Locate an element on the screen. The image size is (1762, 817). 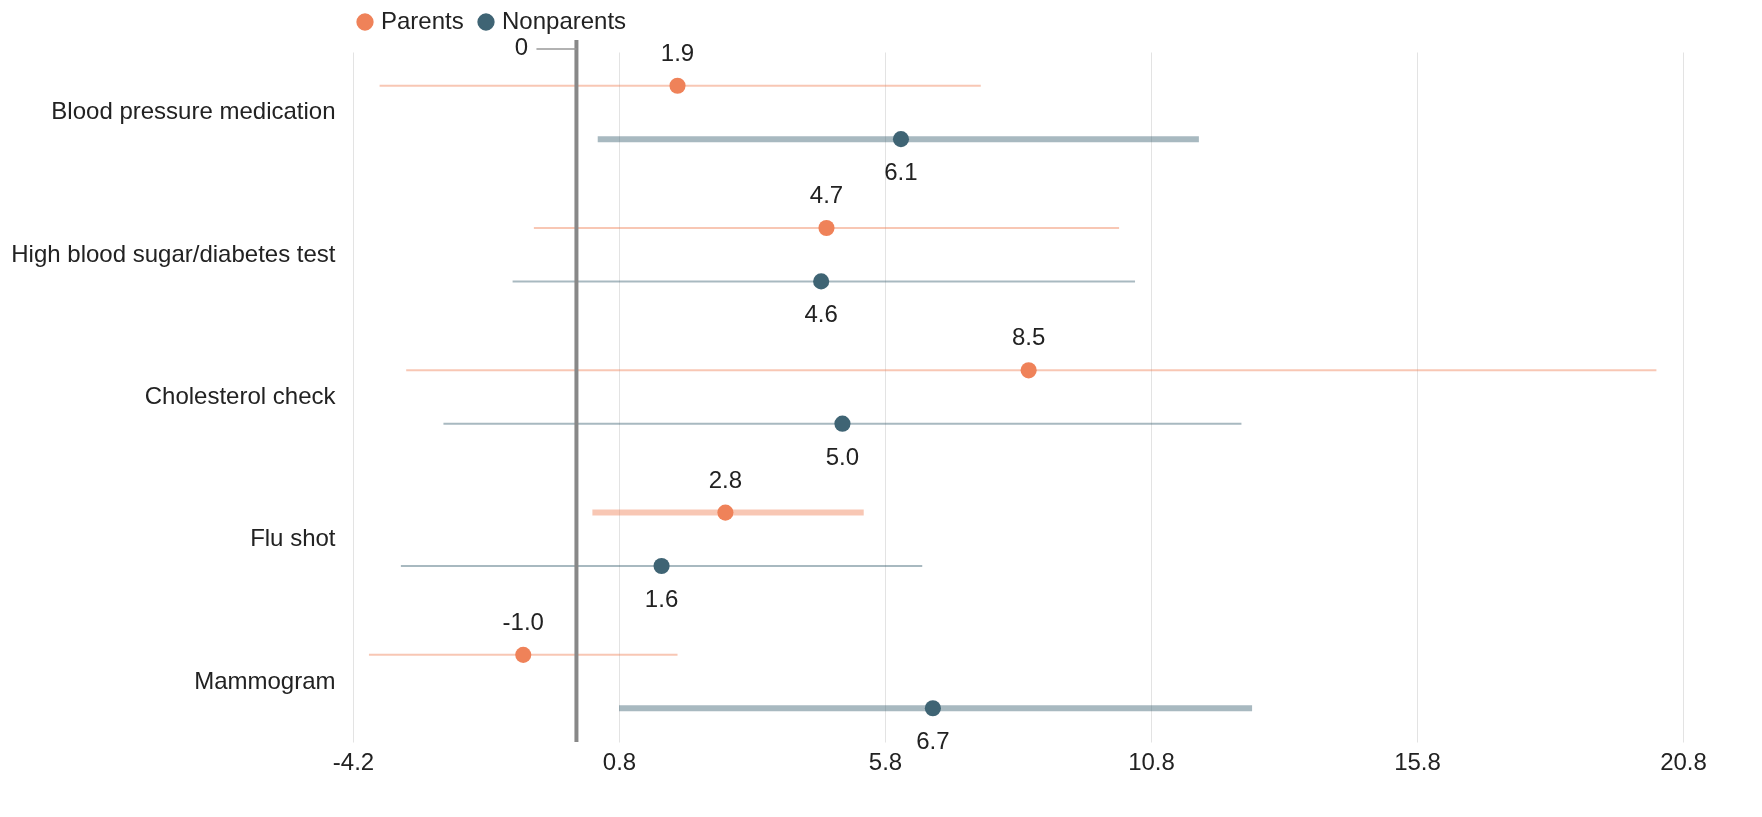
y-tick-label: Flu shot is located at coordinates (293, 538).